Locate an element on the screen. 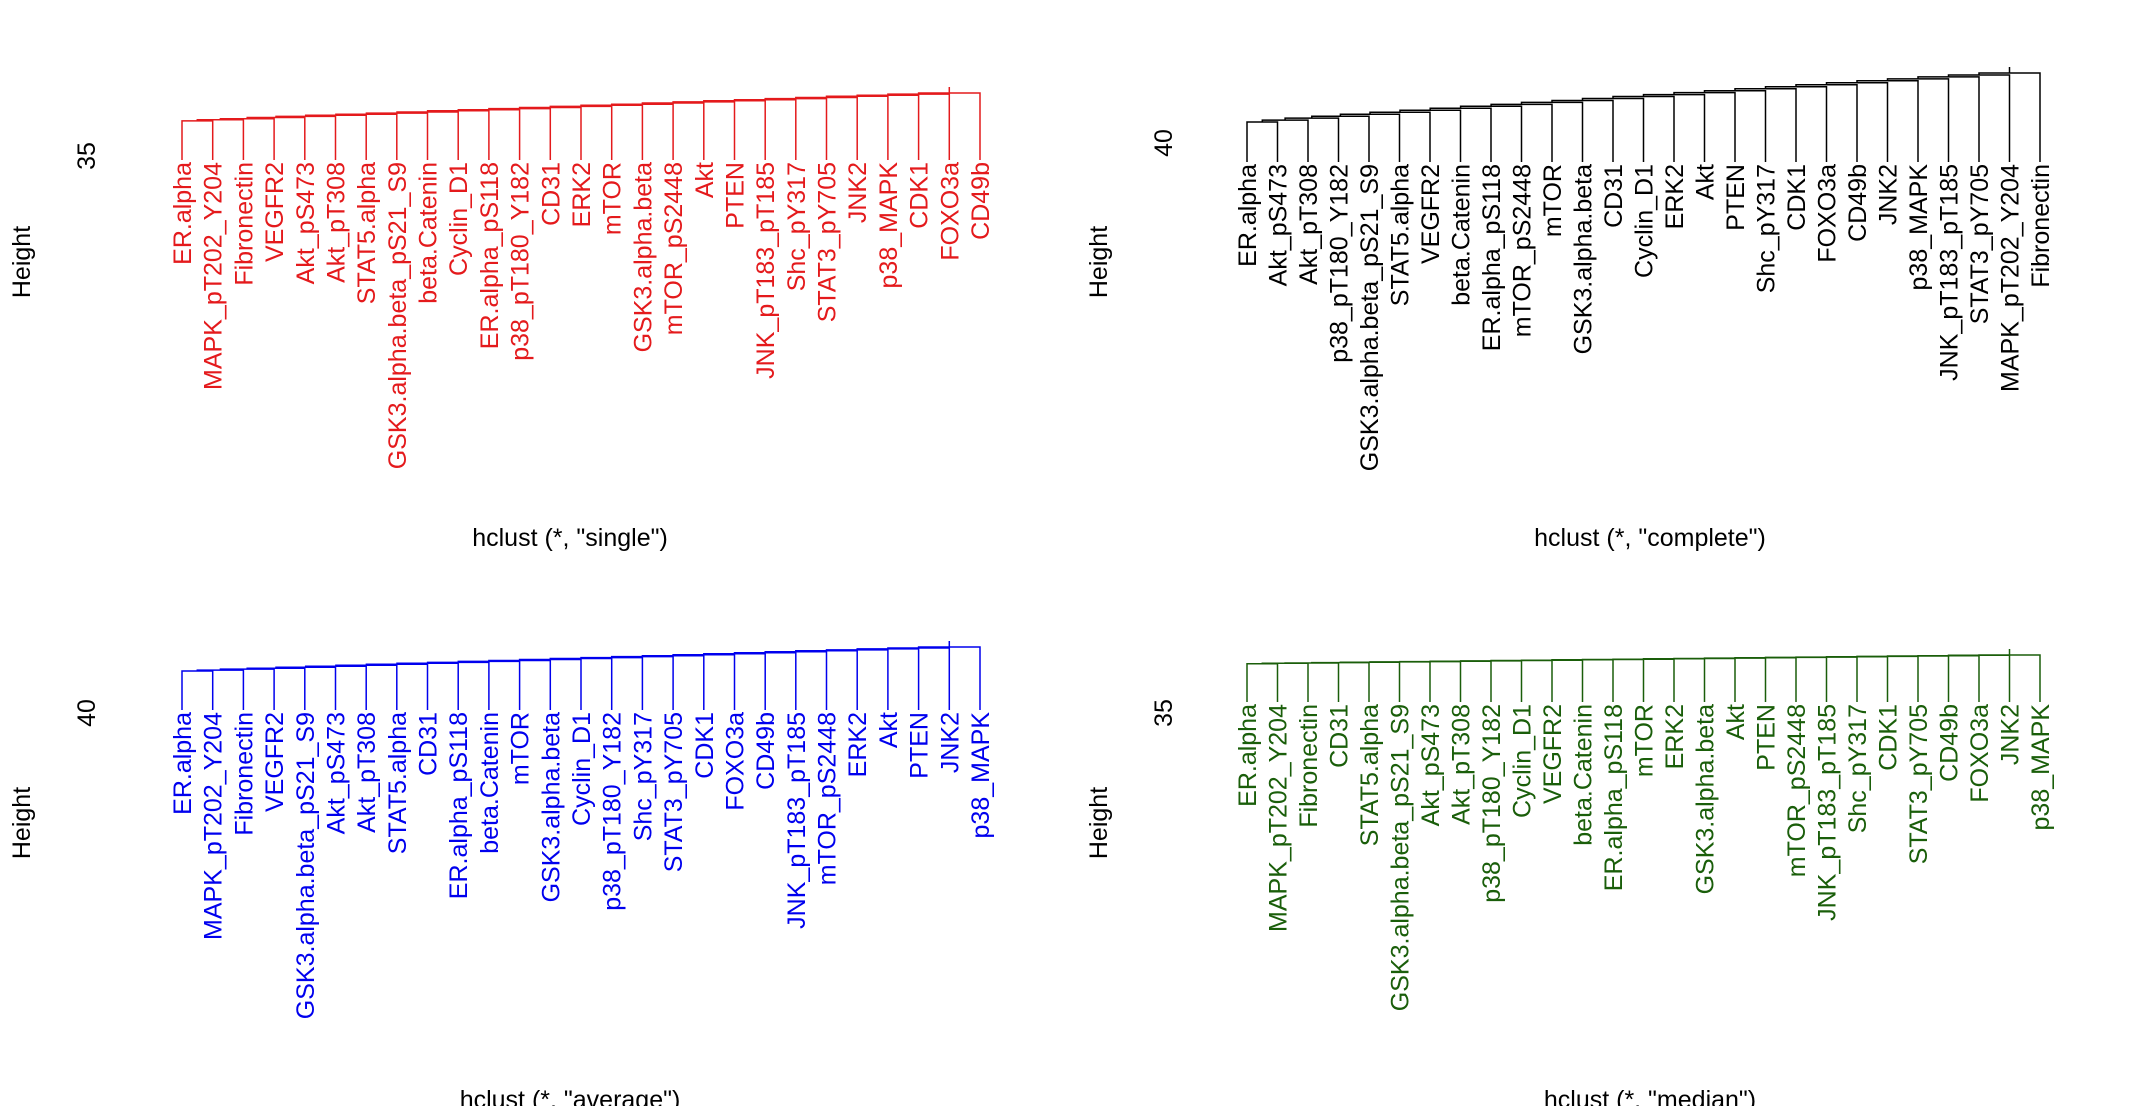  x-axis-label-median: hclust (*, "median") is located at coordinates (1650, 1096).